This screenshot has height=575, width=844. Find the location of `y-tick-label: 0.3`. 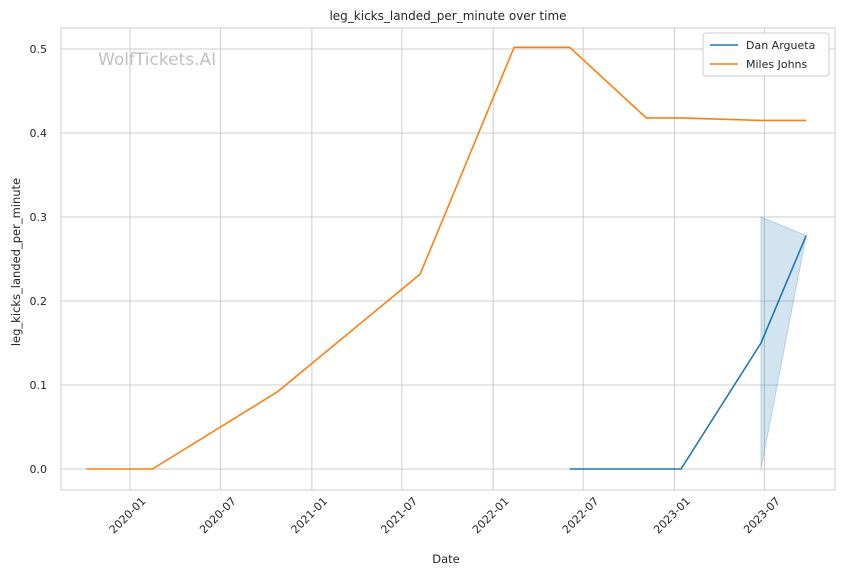

y-tick-label: 0.3 is located at coordinates (39, 217).